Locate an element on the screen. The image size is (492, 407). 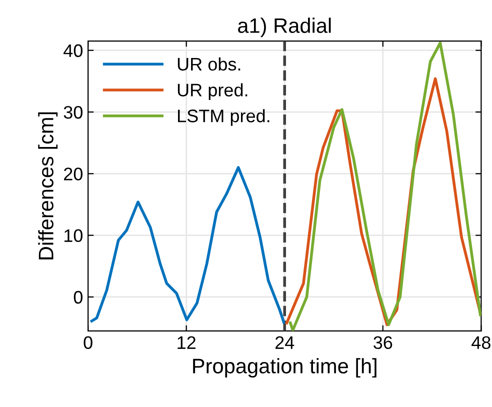
y-tick-label: 10 is located at coordinates (73, 235).